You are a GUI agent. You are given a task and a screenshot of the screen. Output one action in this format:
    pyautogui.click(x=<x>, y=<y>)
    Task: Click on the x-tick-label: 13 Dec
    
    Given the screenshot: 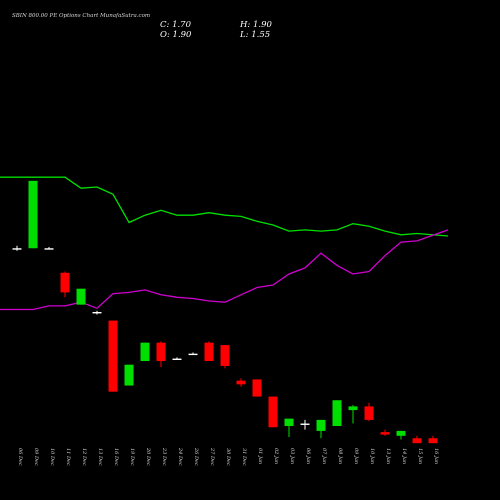 What is the action you would take?
    pyautogui.click(x=100, y=457)
    